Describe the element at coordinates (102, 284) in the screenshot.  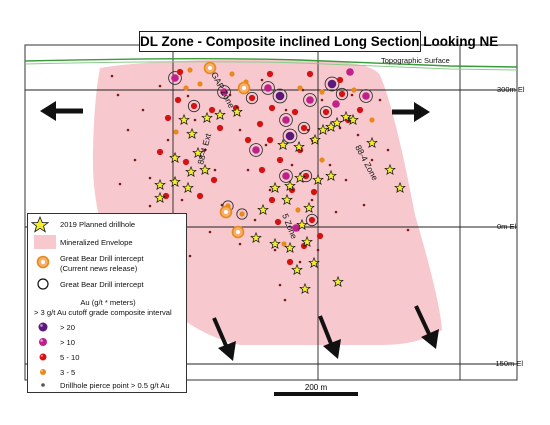
I see `legend-intercept: Great Bear Drill intercept` at that location.